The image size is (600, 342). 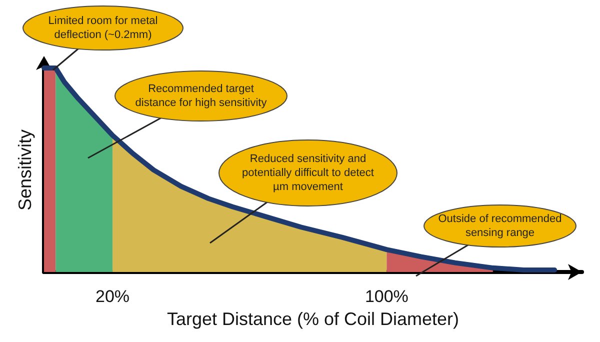 What do you see at coordinates (201, 96) in the screenshot?
I see `annotation: Recommended target distance for high sensitivity` at bounding box center [201, 96].